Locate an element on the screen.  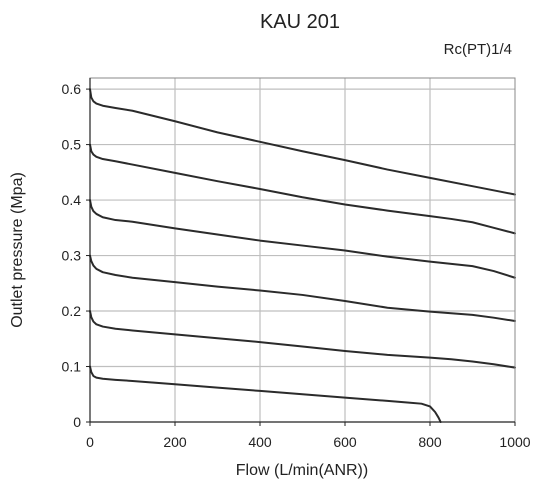
y-ticks: 0 0.1 0.2 0.3 0.4 0.5 0.6 is located at coordinates (76, 255).